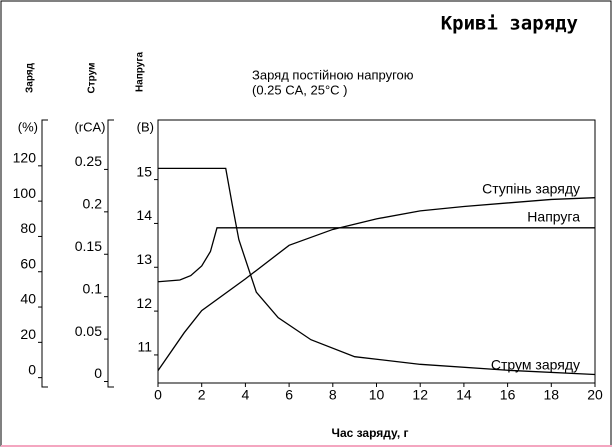 The width and height of the screenshot is (613, 448). I want to click on axis-name: Напруга, so click(140, 72).